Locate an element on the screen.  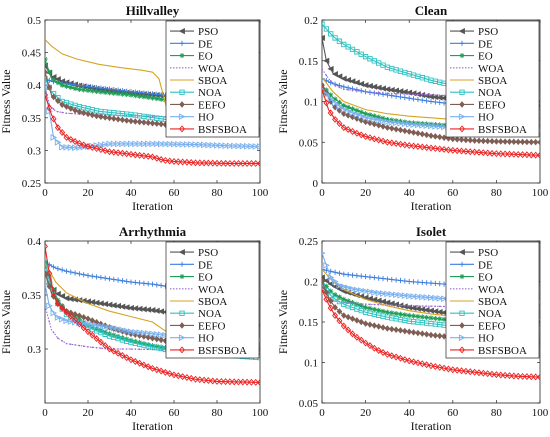
chart-title: Hillvalley is located at coordinates (153, 10).